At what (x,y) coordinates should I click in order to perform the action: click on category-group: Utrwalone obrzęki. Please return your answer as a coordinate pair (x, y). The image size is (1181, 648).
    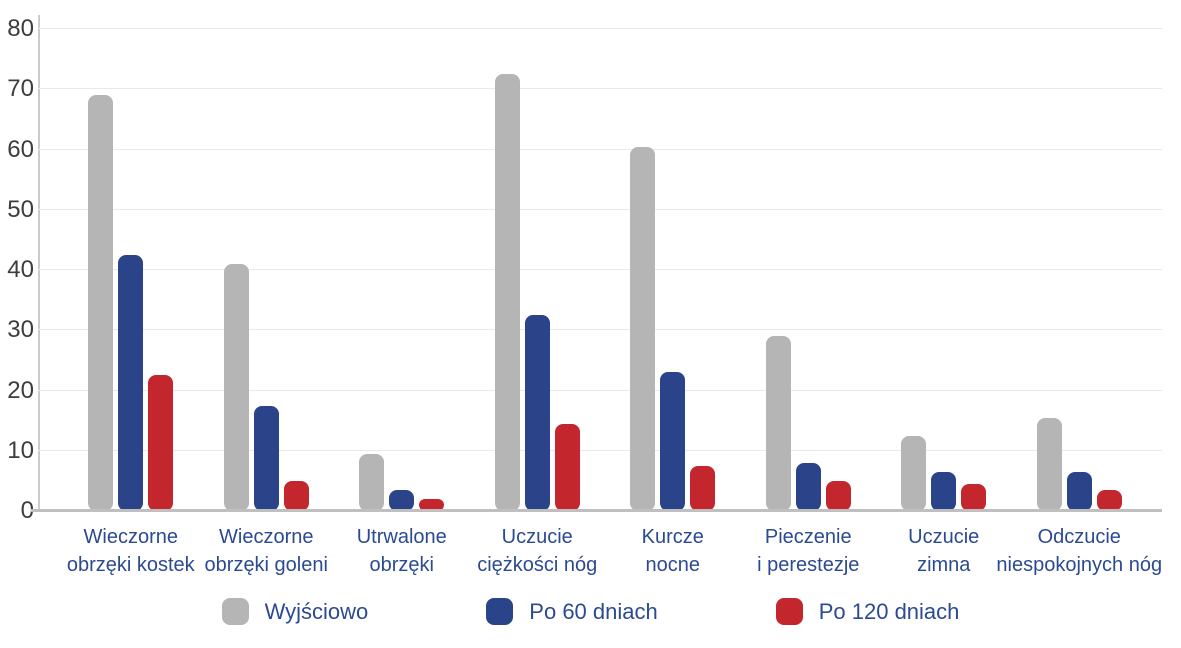
    Looking at the image, I should click on (402, 302).